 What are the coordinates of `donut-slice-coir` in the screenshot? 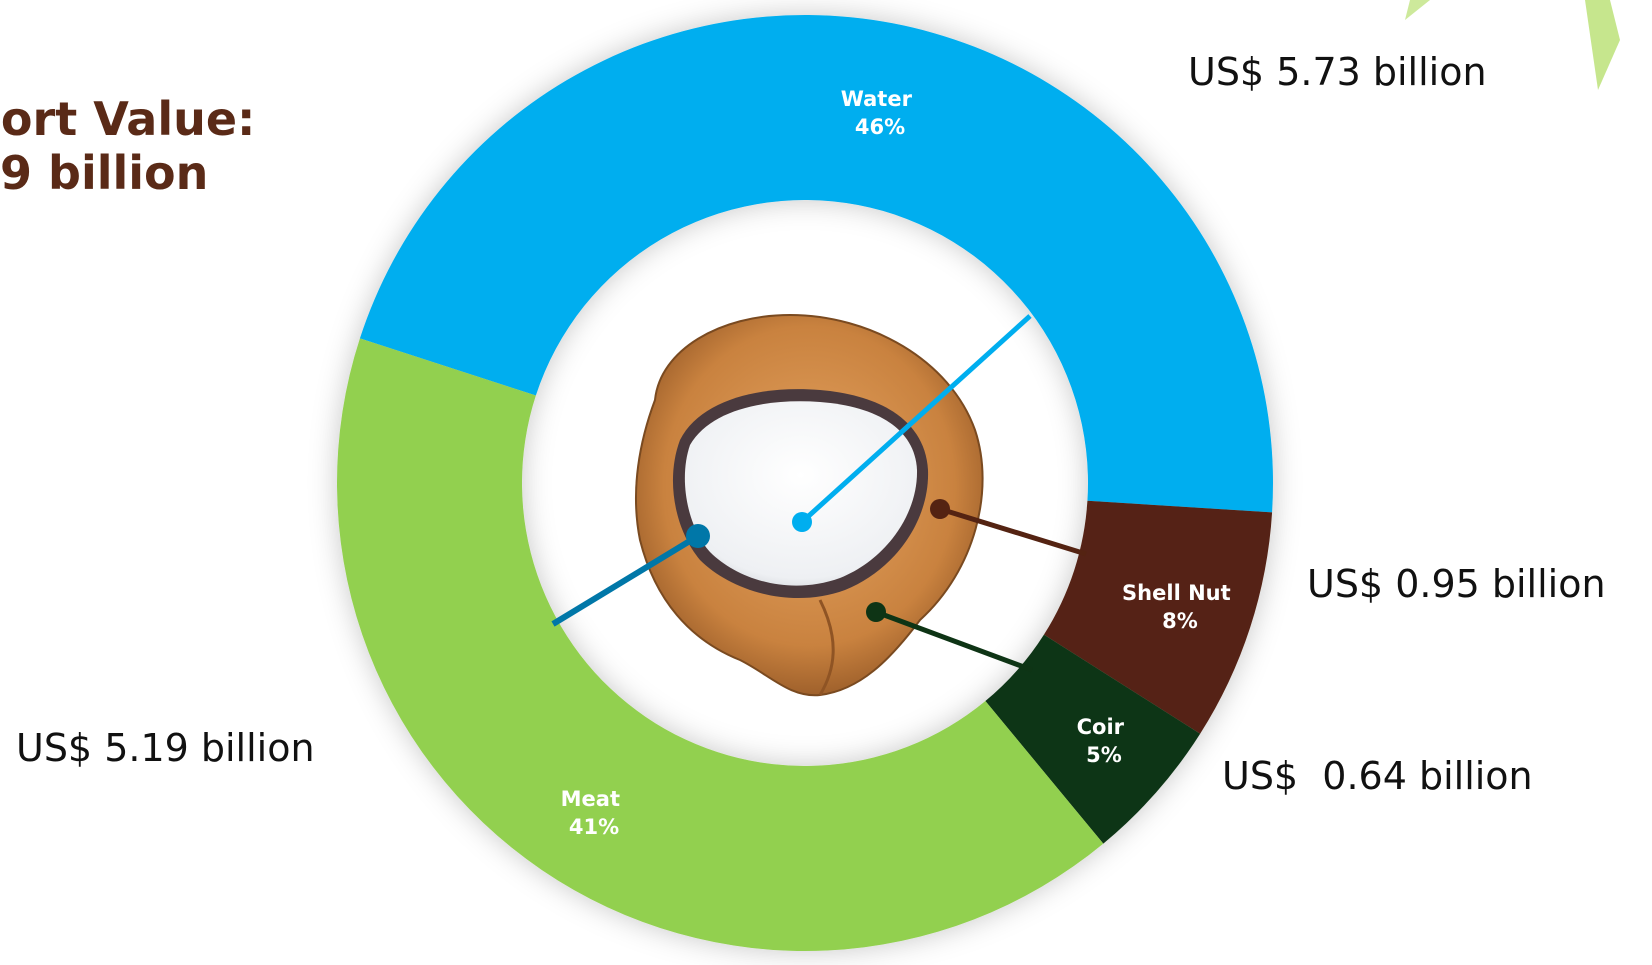 It's located at (1093, 739).